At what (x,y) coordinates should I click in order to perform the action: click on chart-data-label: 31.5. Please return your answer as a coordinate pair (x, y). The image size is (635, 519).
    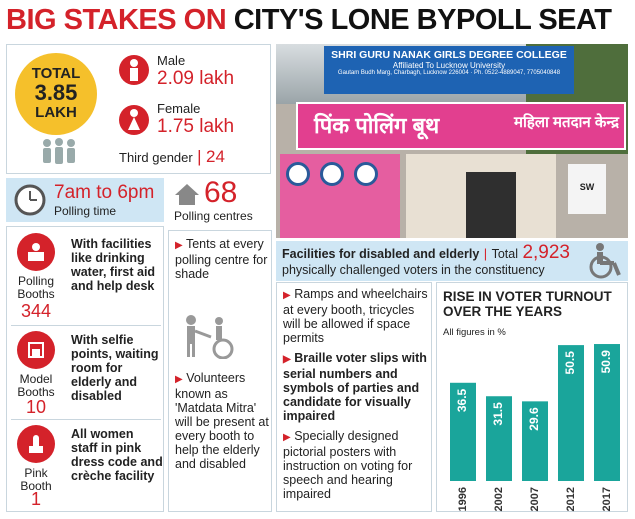
    Looking at the image, I should click on (498, 414).